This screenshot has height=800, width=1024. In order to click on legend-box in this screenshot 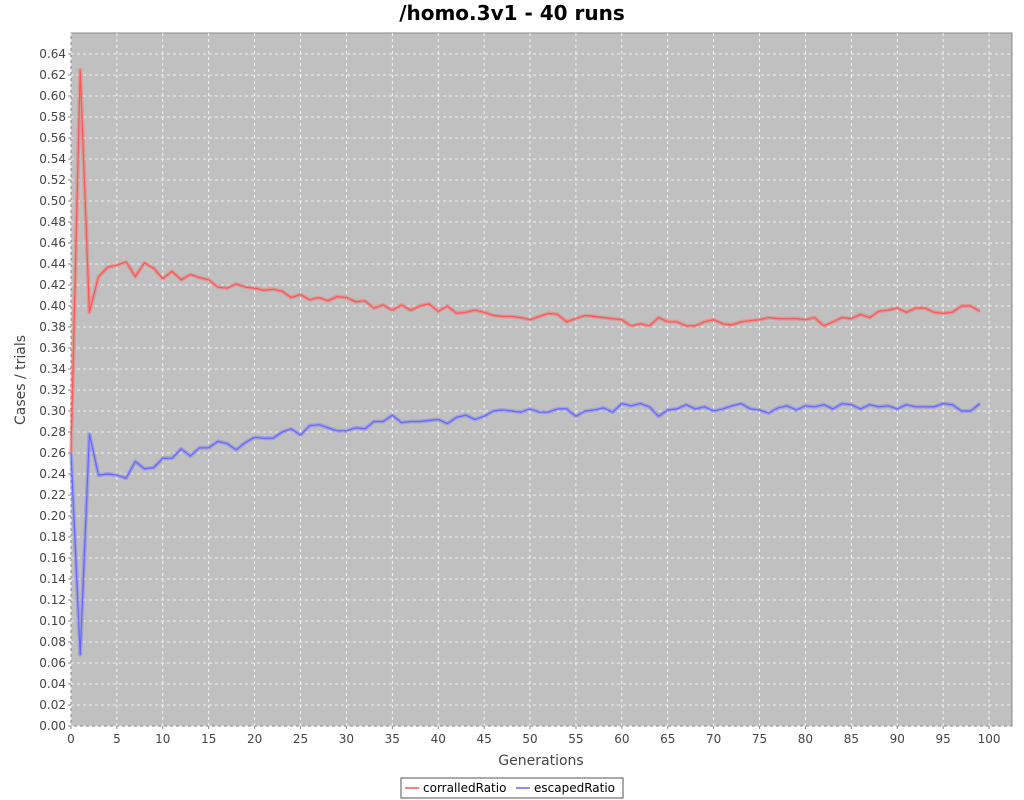, I will do `click(512, 788)`.